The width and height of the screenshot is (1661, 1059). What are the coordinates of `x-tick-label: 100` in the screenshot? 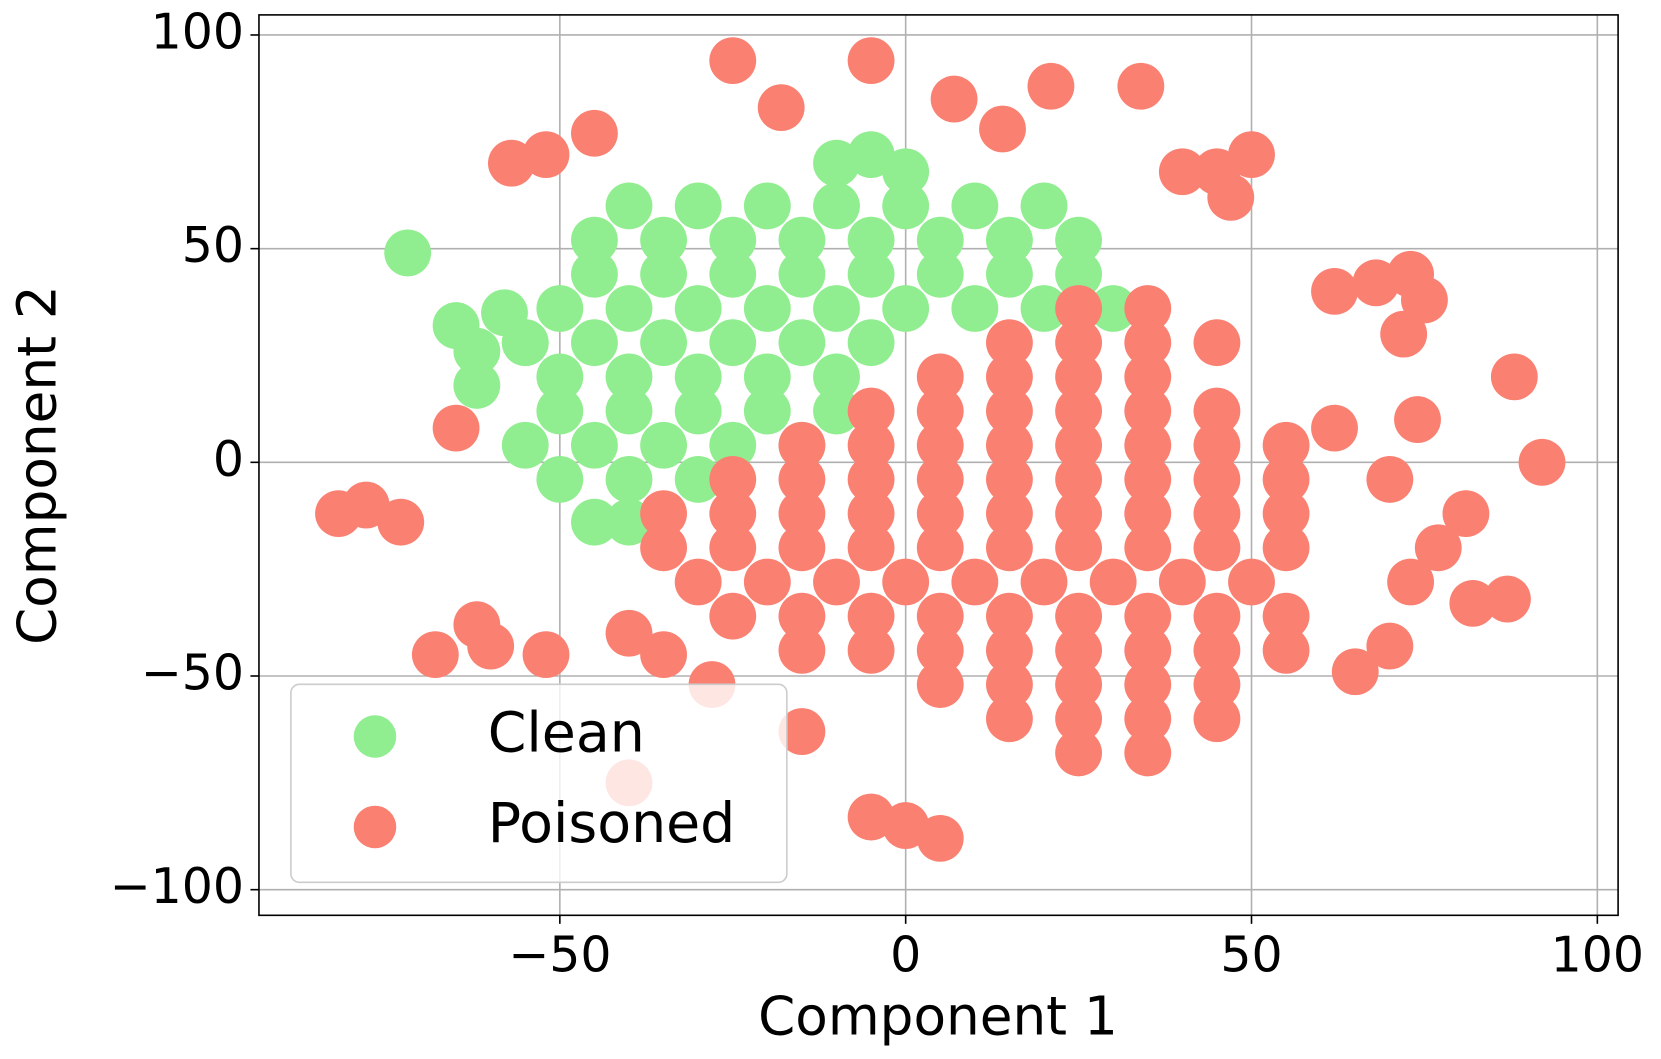 It's located at (1597, 954).